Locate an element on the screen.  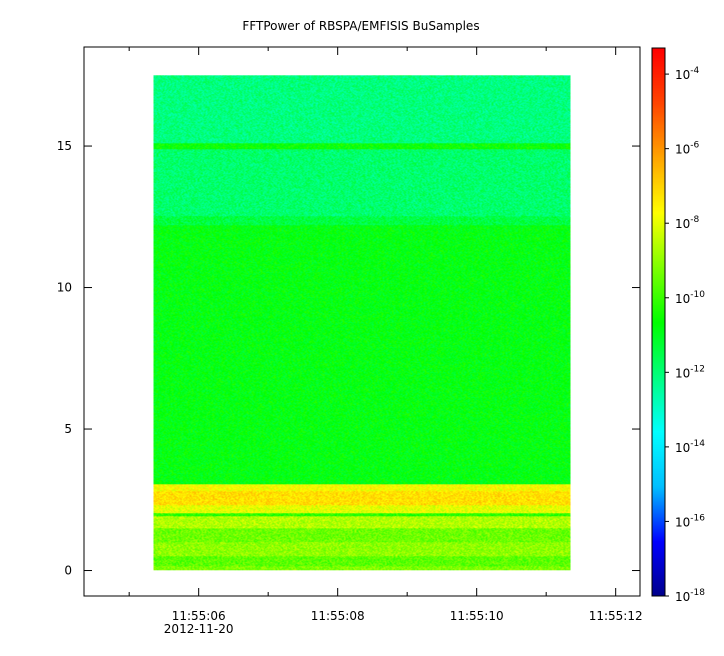
y-tick-label: 5 is located at coordinates (68, 429).